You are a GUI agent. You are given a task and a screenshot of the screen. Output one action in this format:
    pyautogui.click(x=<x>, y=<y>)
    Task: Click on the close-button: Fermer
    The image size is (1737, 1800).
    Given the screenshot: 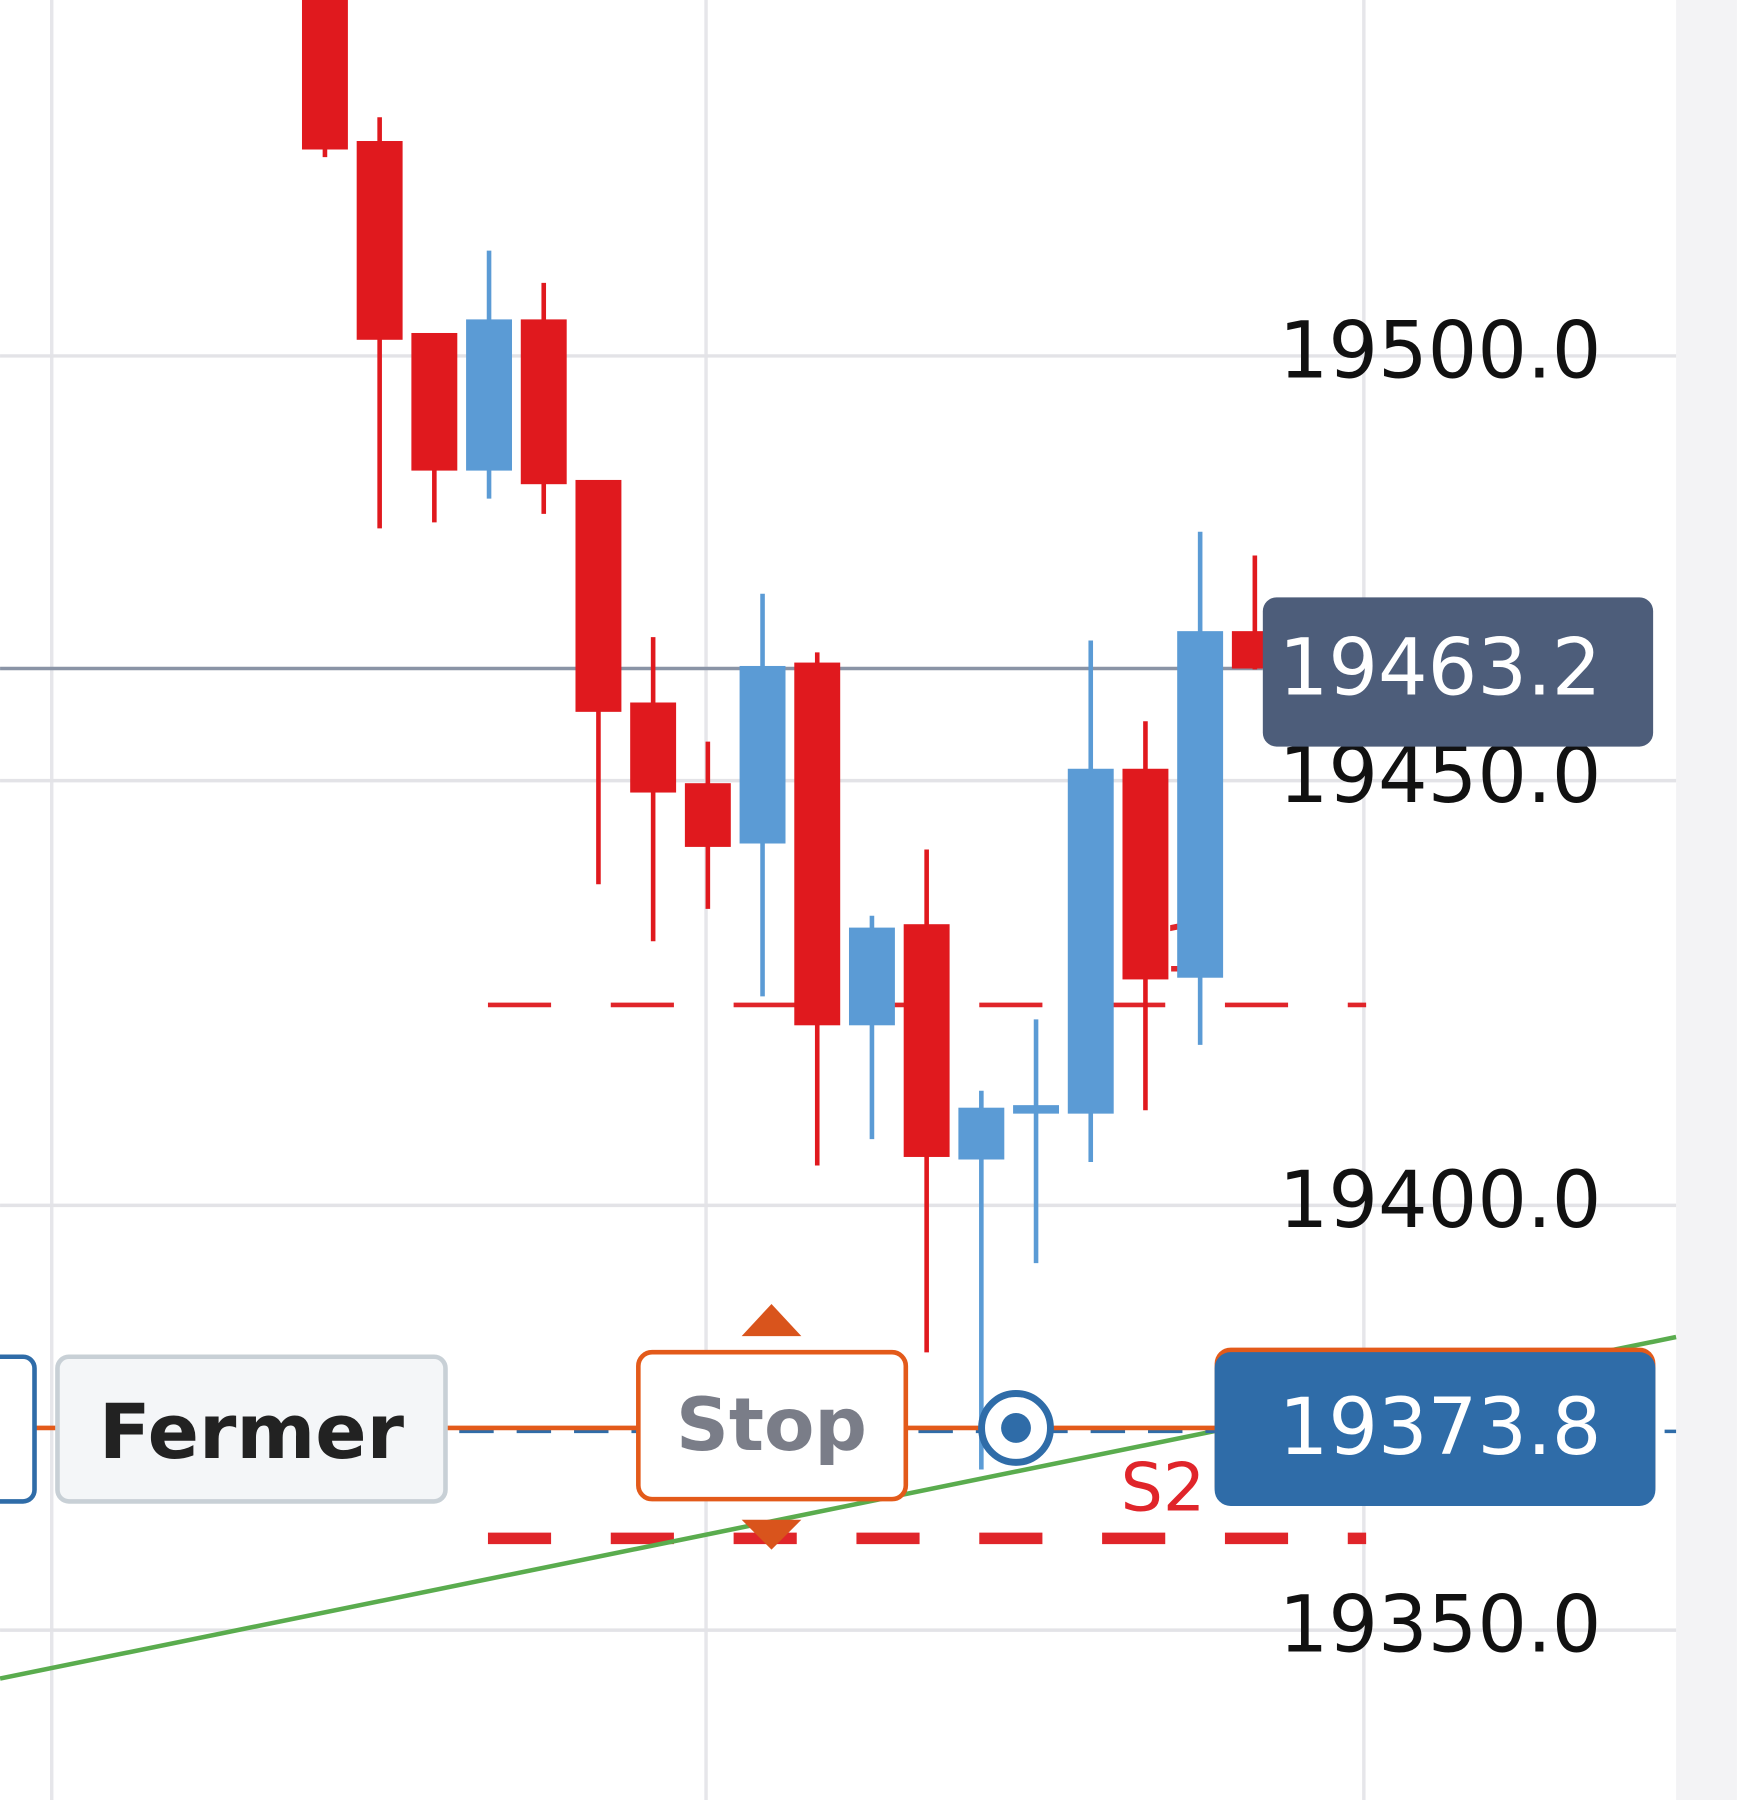 What is the action you would take?
    pyautogui.click(x=251, y=1429)
    